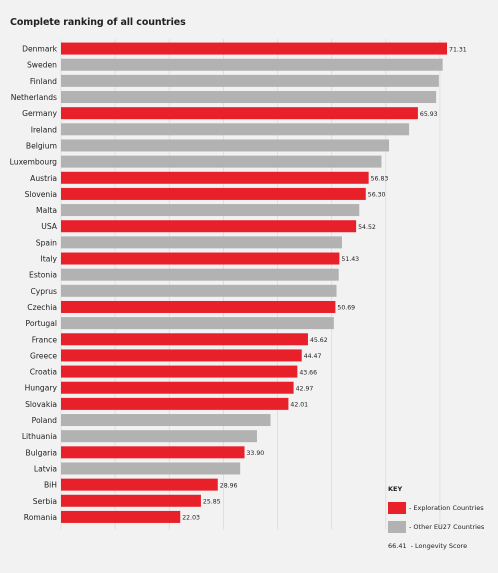 Image resolution: width=498 pixels, height=573 pixels. Describe the element at coordinates (43, 372) in the screenshot. I see `category-label: Croatia` at that location.